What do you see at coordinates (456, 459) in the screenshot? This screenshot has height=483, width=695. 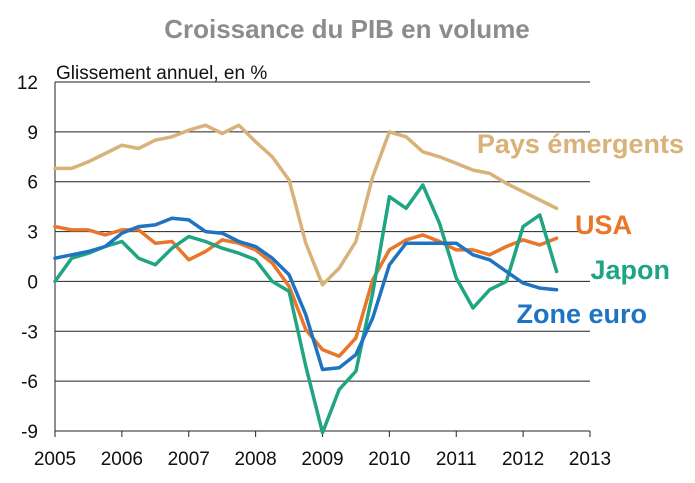 I see `x-tick-label: 2011` at bounding box center [456, 459].